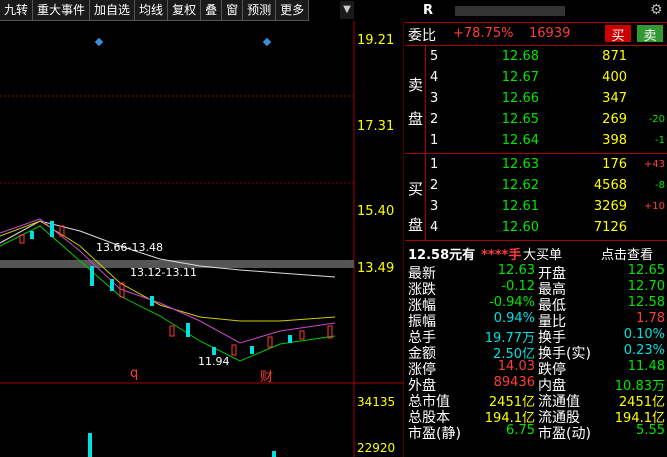 This screenshot has width=667, height=457. Describe the element at coordinates (650, 430) in the screenshot. I see `stat-value: 5.55` at that location.